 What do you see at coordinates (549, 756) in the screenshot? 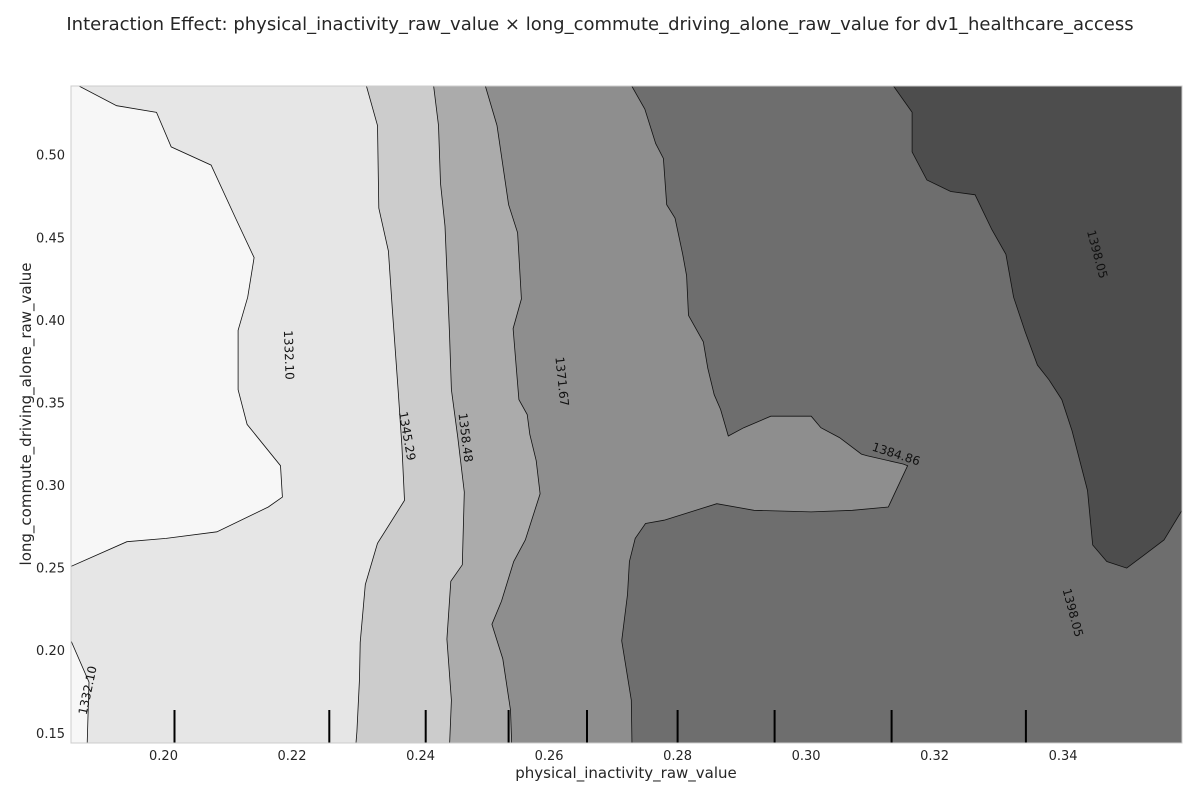
I see `x-tick-label: 0.26` at bounding box center [549, 756].